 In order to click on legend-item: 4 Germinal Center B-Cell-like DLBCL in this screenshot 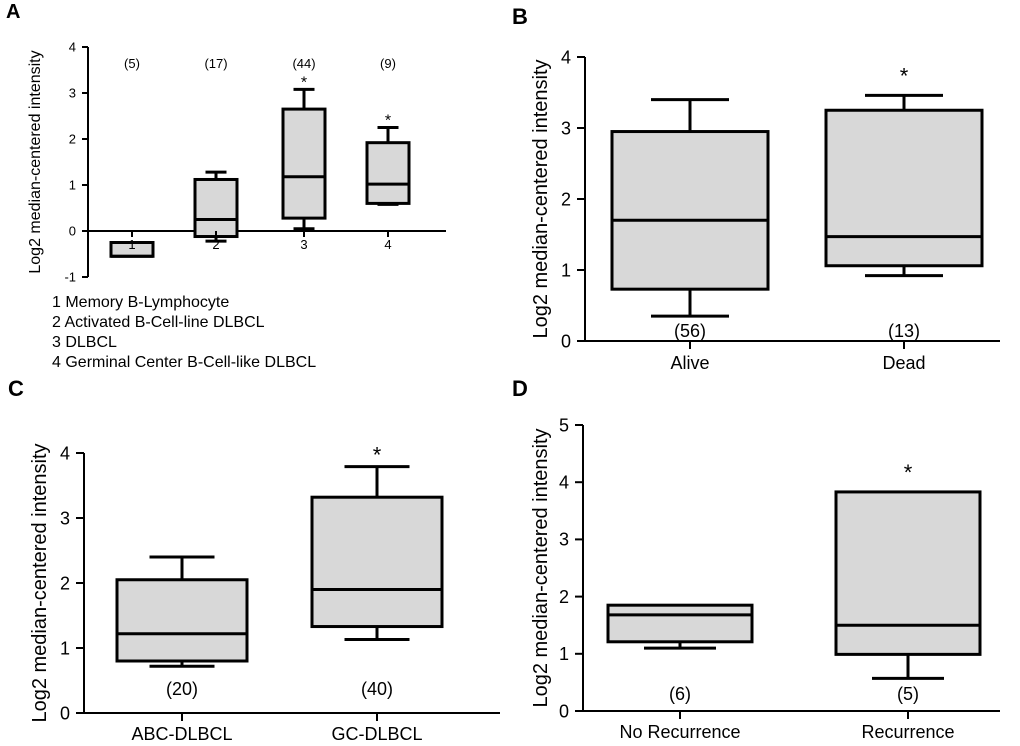, I will do `click(184, 362)`.